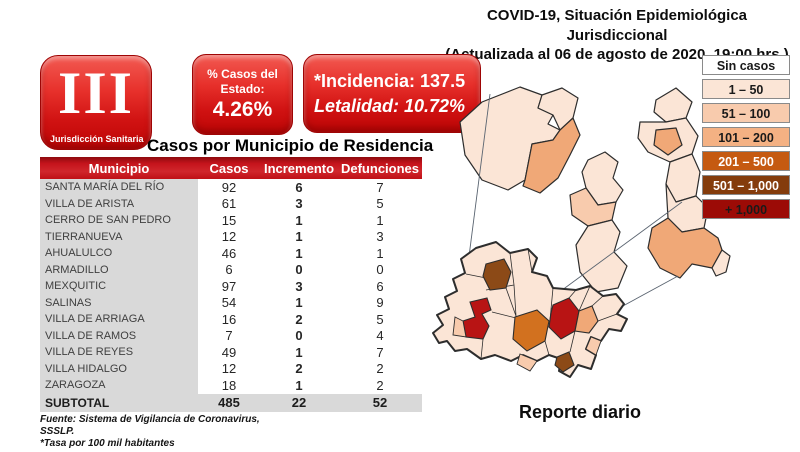  I want to click on subtotal-row: SUBTOTAL 485 22 52, so click(231, 402).